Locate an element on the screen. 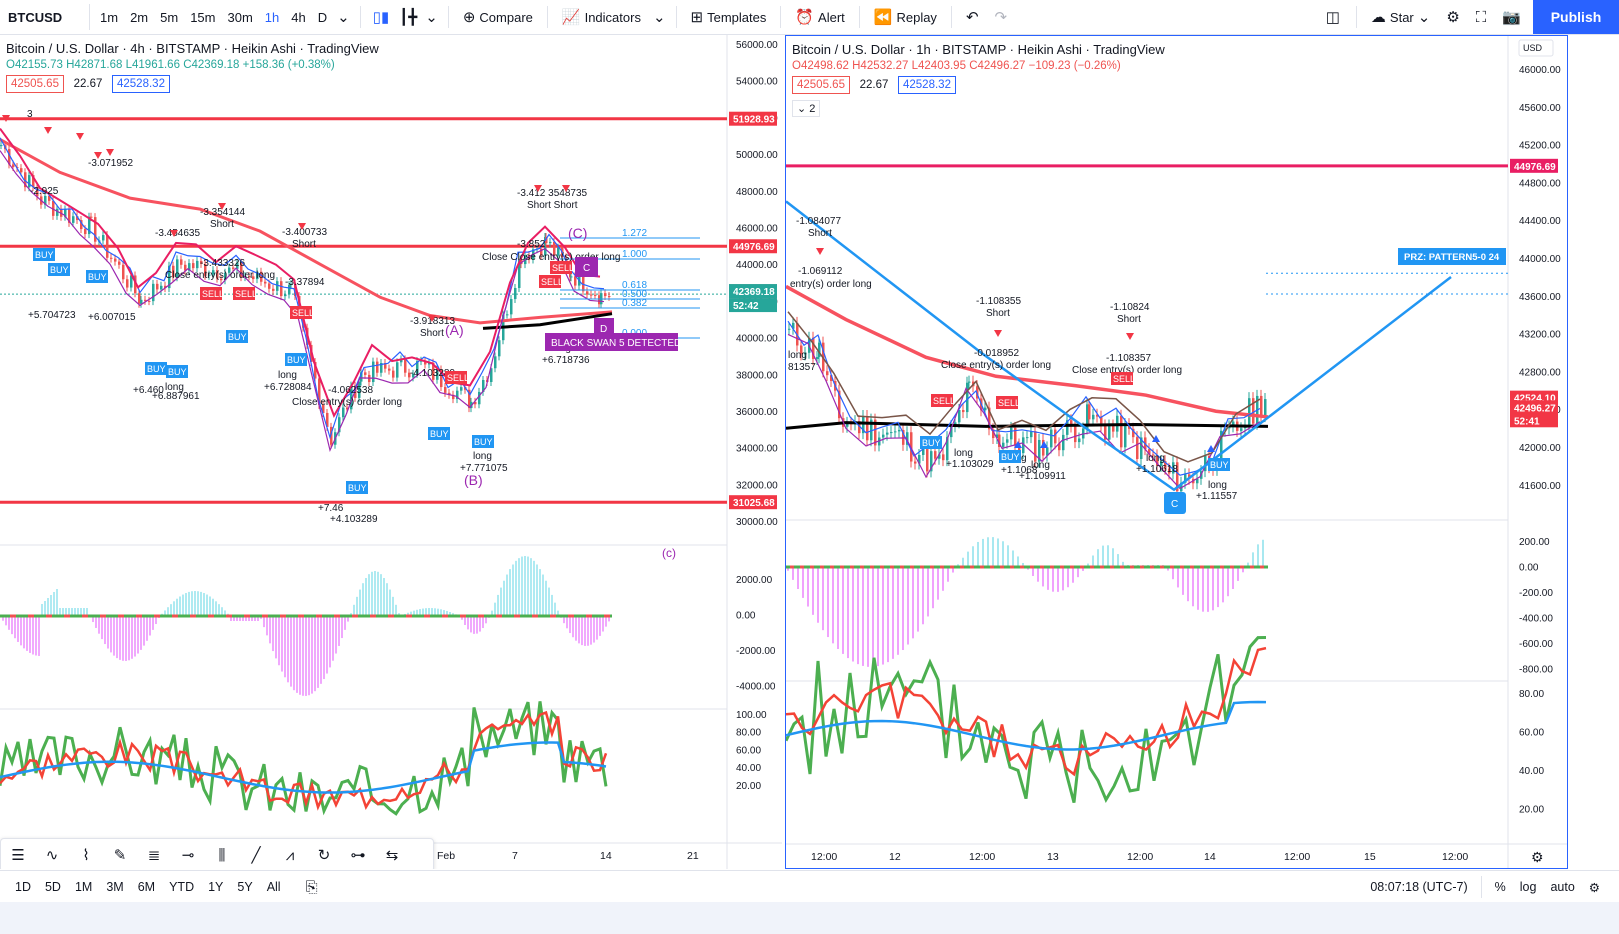 The width and height of the screenshot is (1619, 934). range-5D: 5D is located at coordinates (52, 887).